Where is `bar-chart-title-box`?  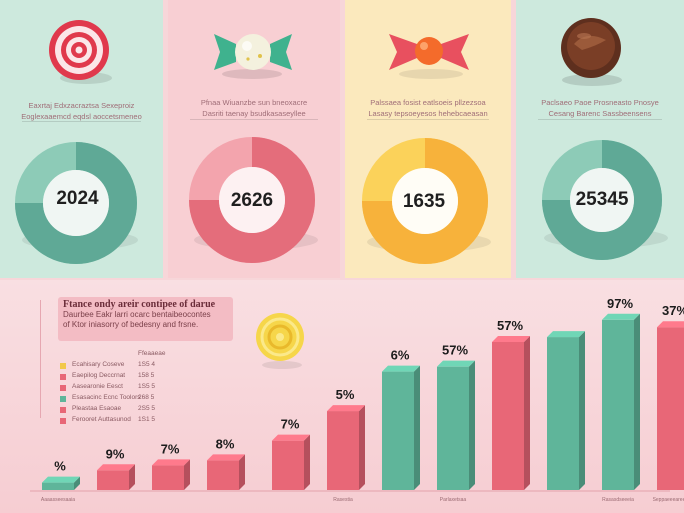 bar-chart-title-box is located at coordinates (145, 319).